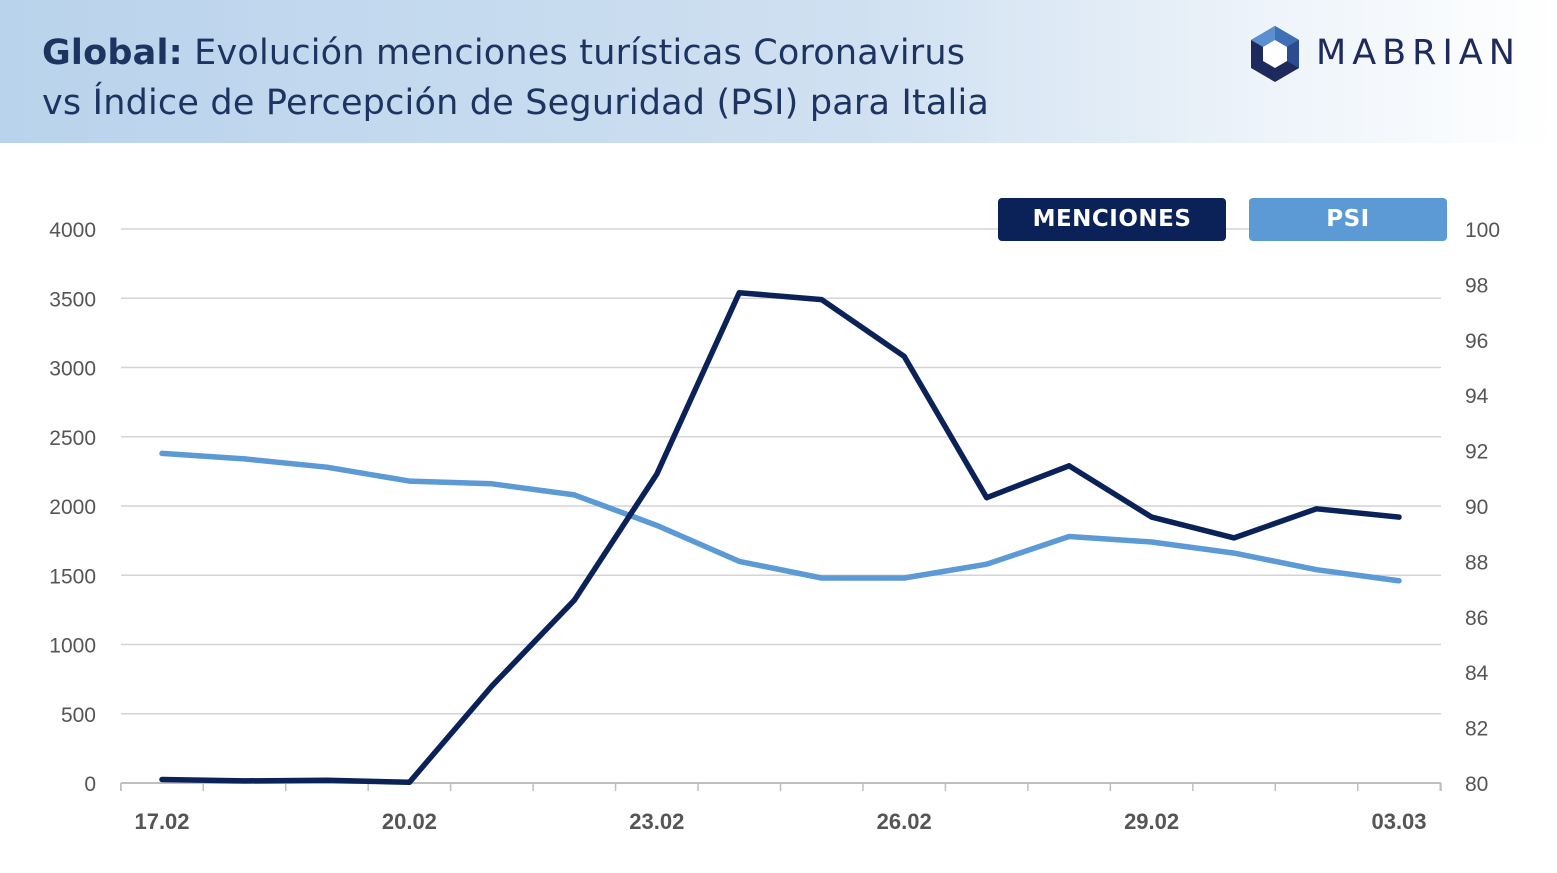 The width and height of the screenshot is (1557, 873). I want to click on x-axis: 17.02 20.02 23.02 26.02 29.02 03.03, so click(781, 808).